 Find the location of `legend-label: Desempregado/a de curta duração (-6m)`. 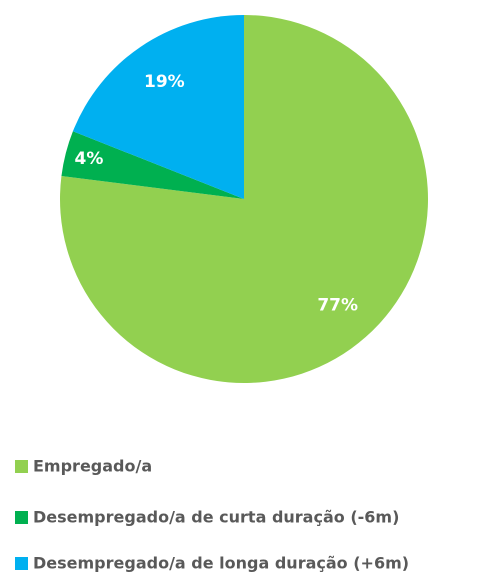

legend-label: Desempregado/a de curta duração (-6m) is located at coordinates (216, 517).